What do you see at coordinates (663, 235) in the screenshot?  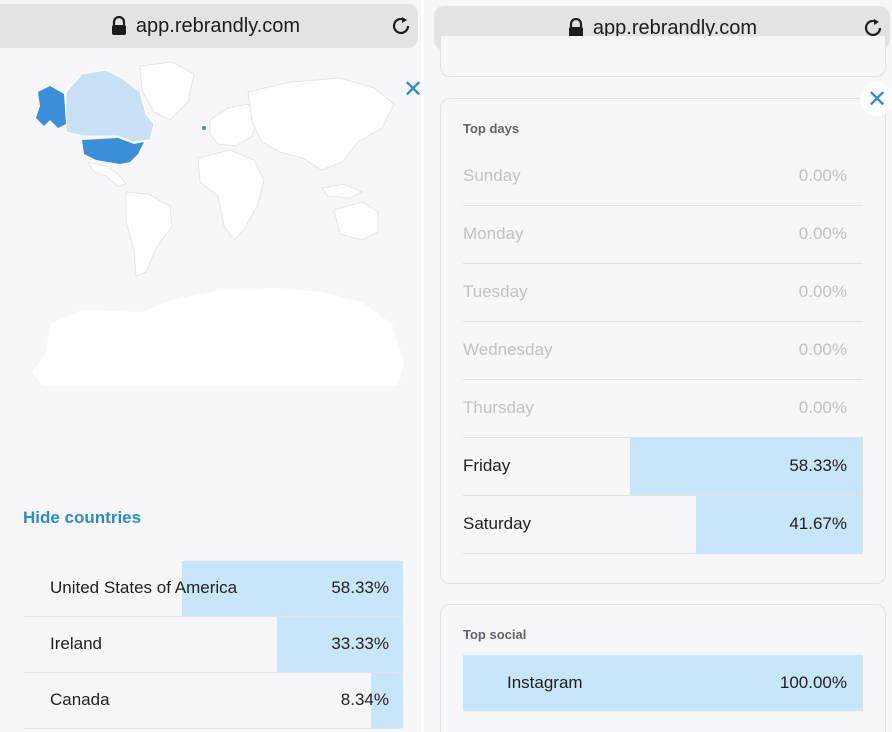 I see `day-row: Monday 0.00%` at bounding box center [663, 235].